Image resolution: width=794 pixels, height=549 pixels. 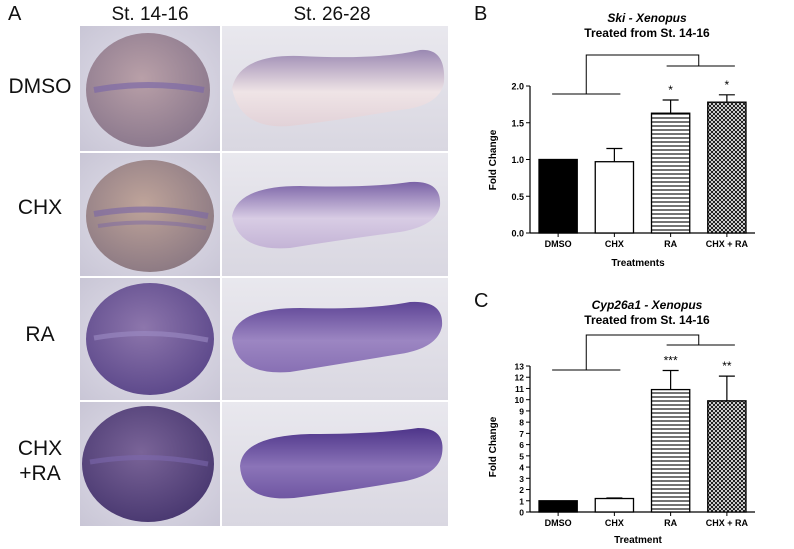 I want to click on row-label-line: DMSO, so click(x=40, y=86).